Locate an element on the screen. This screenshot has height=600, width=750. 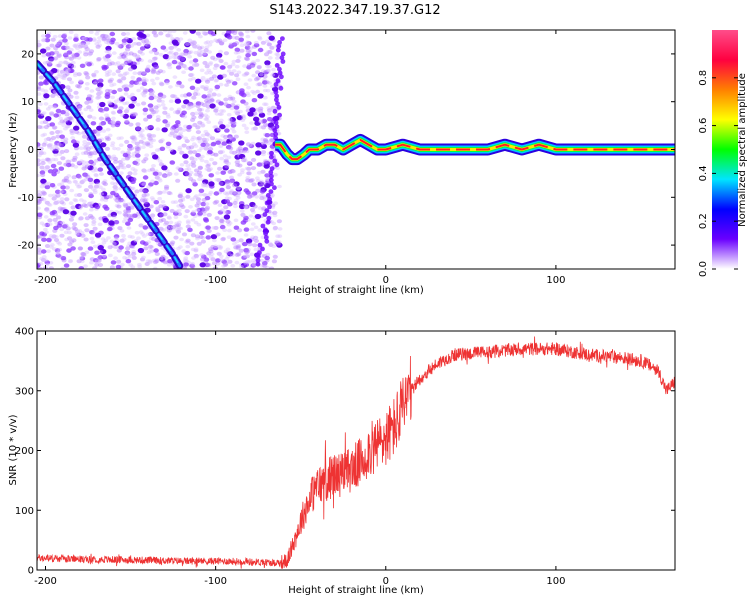
noise-scatter is located at coordinates (160, 149).